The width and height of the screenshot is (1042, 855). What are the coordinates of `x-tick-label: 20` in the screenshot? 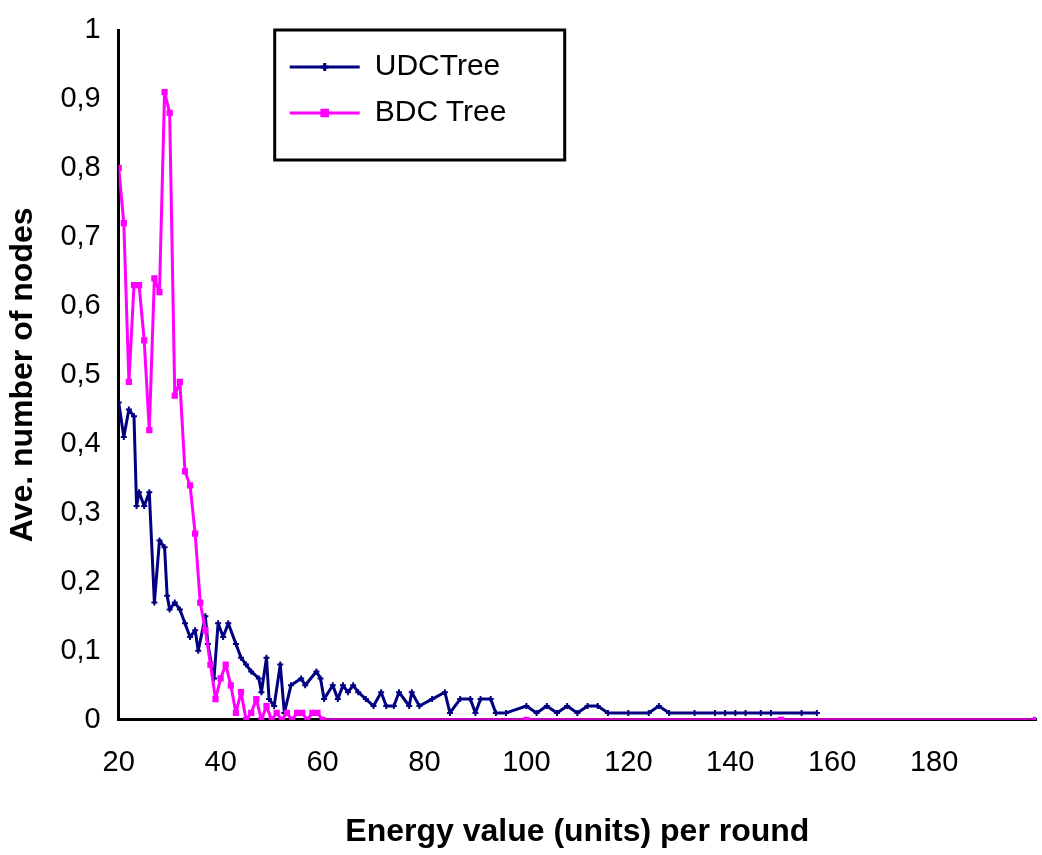 It's located at (118, 761).